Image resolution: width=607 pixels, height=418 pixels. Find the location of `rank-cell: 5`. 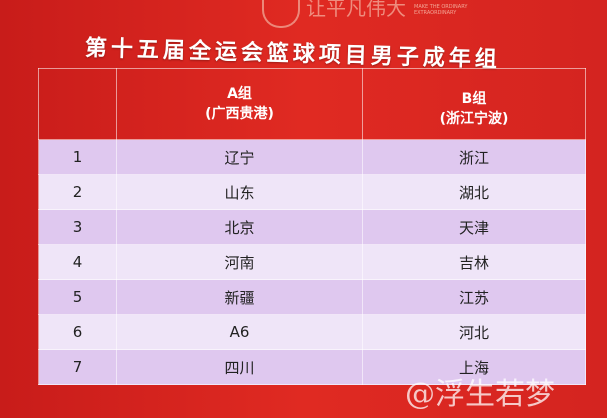

rank-cell: 5 is located at coordinates (77, 297).